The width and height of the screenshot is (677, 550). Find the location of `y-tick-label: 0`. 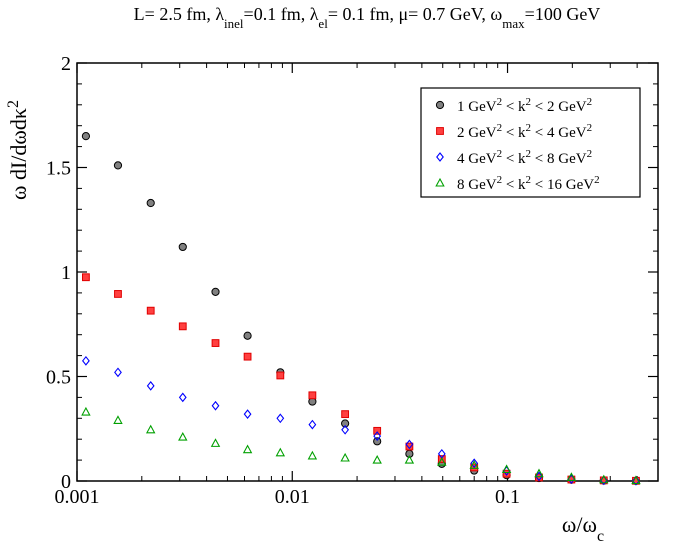

y-tick-label: 0 is located at coordinates (66, 482).